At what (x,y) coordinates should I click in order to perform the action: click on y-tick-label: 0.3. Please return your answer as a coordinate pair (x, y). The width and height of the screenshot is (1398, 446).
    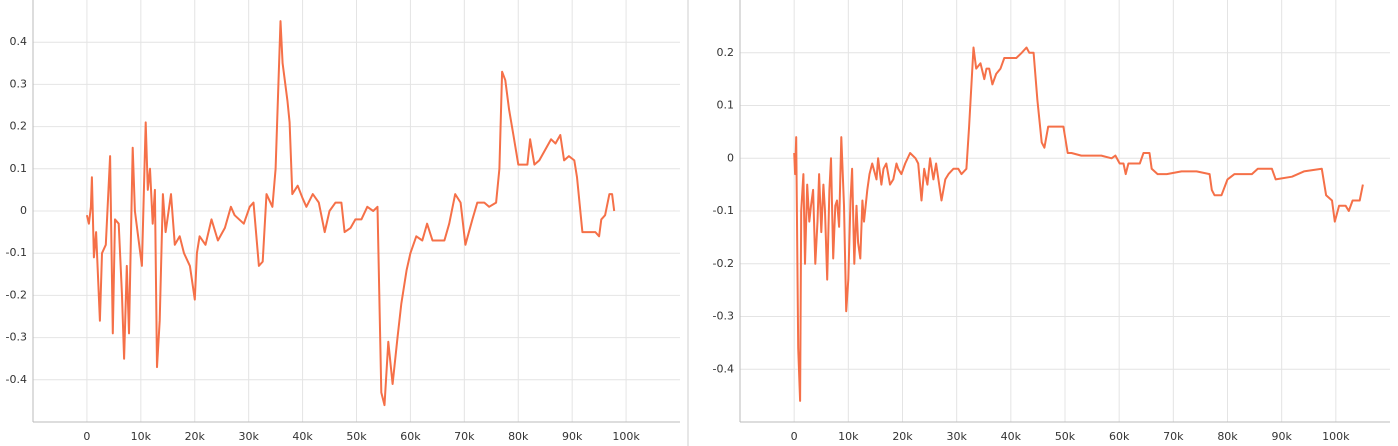
    Looking at the image, I should click on (19, 83).